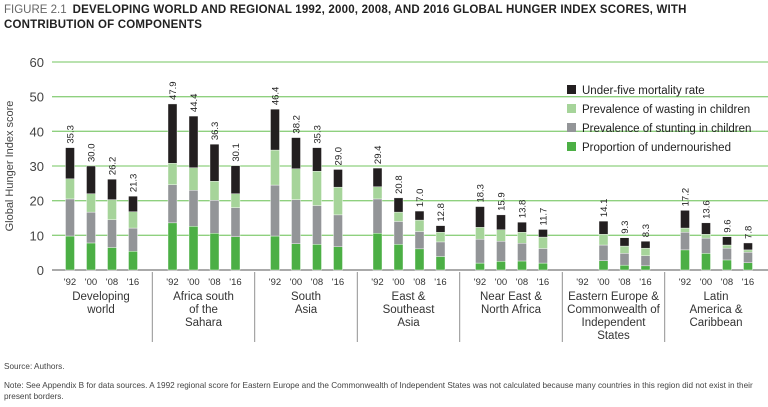  I want to click on legend-label: Prevalence of stunting in children, so click(666, 129).